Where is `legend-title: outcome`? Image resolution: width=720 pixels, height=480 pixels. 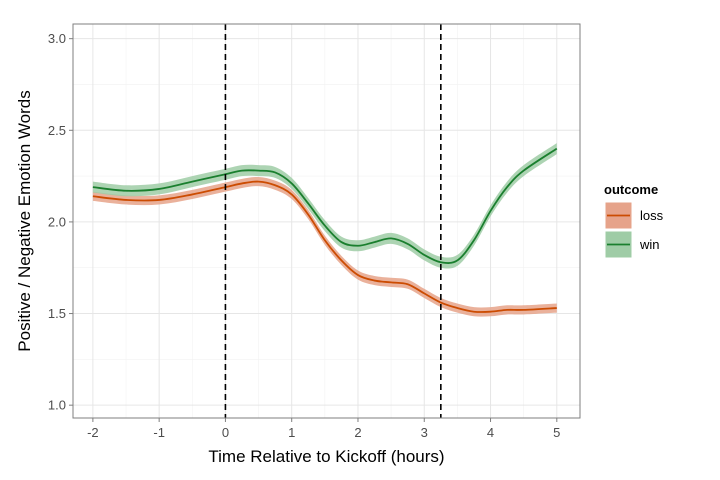 legend-title: outcome is located at coordinates (631, 189).